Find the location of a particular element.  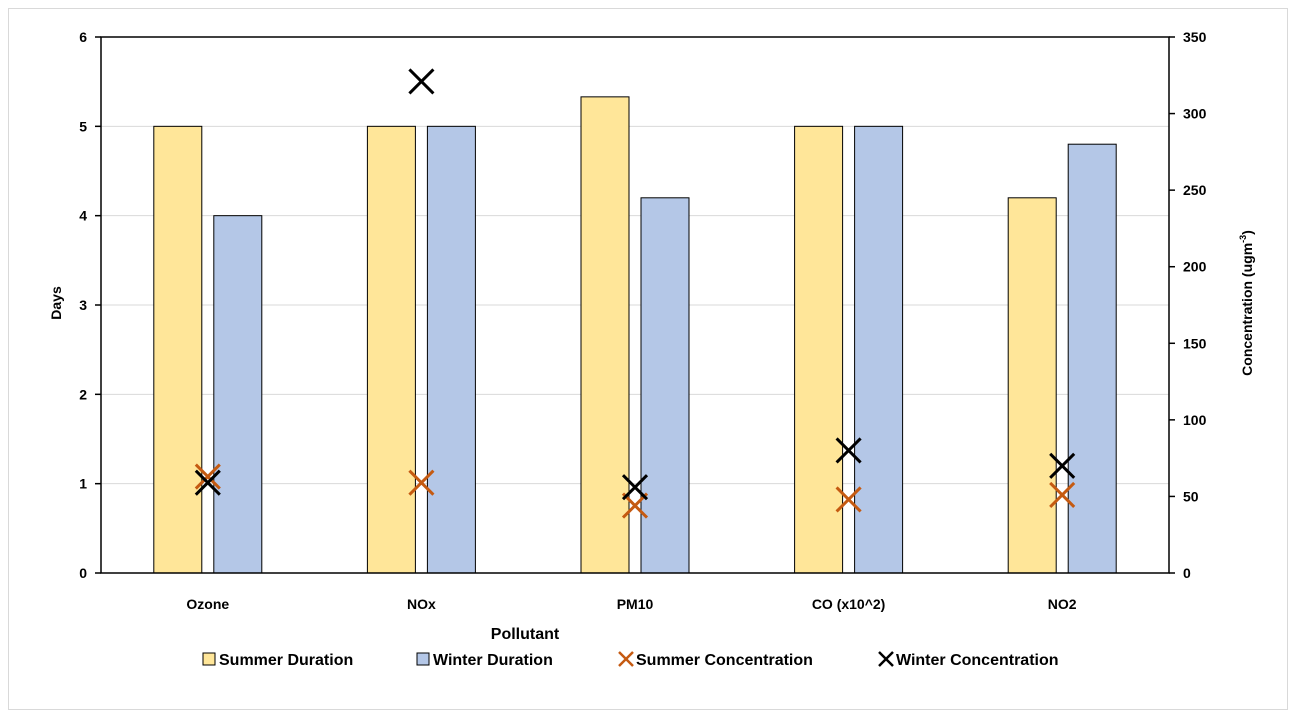

y2-axis-title: Concentration (ugm-3) is located at coordinates (1246, 303).